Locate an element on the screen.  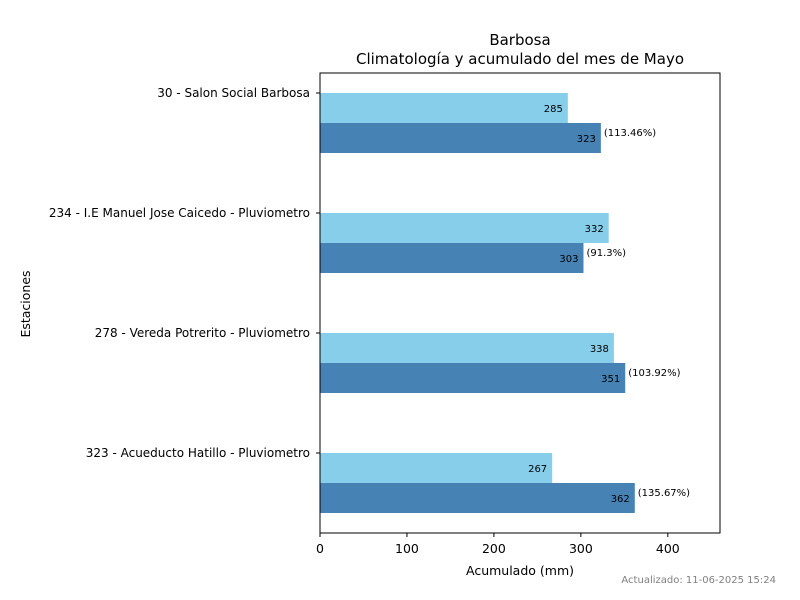
x-tick-label: 200 is located at coordinates (494, 548).